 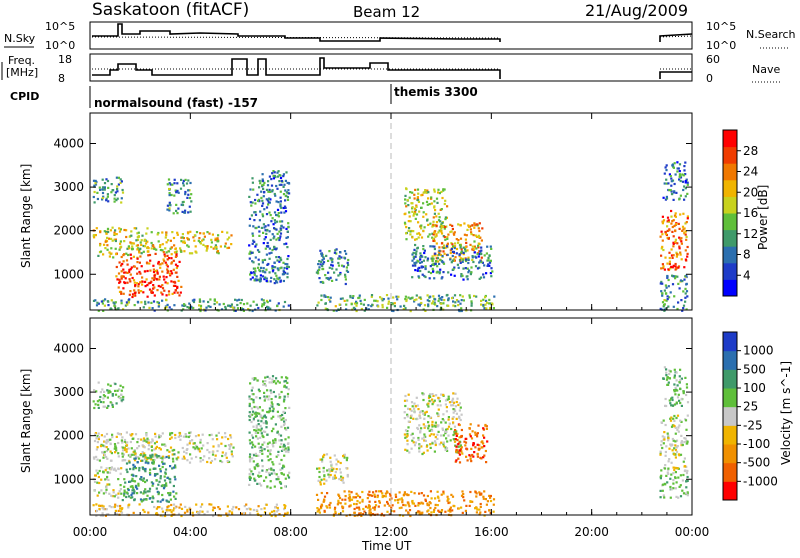 What do you see at coordinates (750, 407) in the screenshot?
I see `colorbar-tick-label: 25` at bounding box center [750, 407].